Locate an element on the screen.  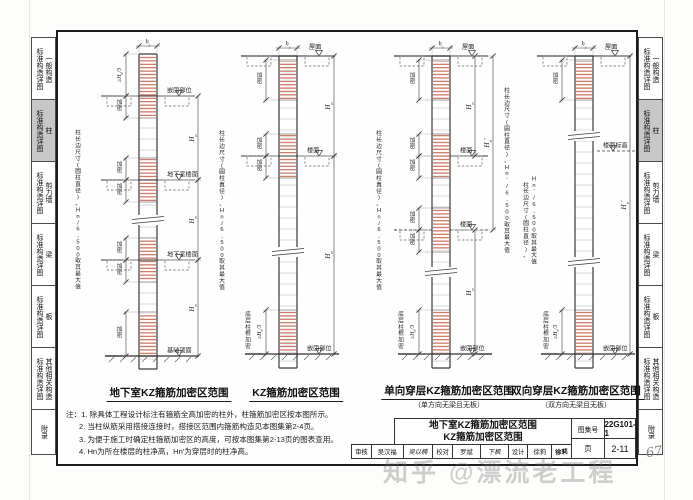
svg-text: 底 is located at coordinates (401, 314).